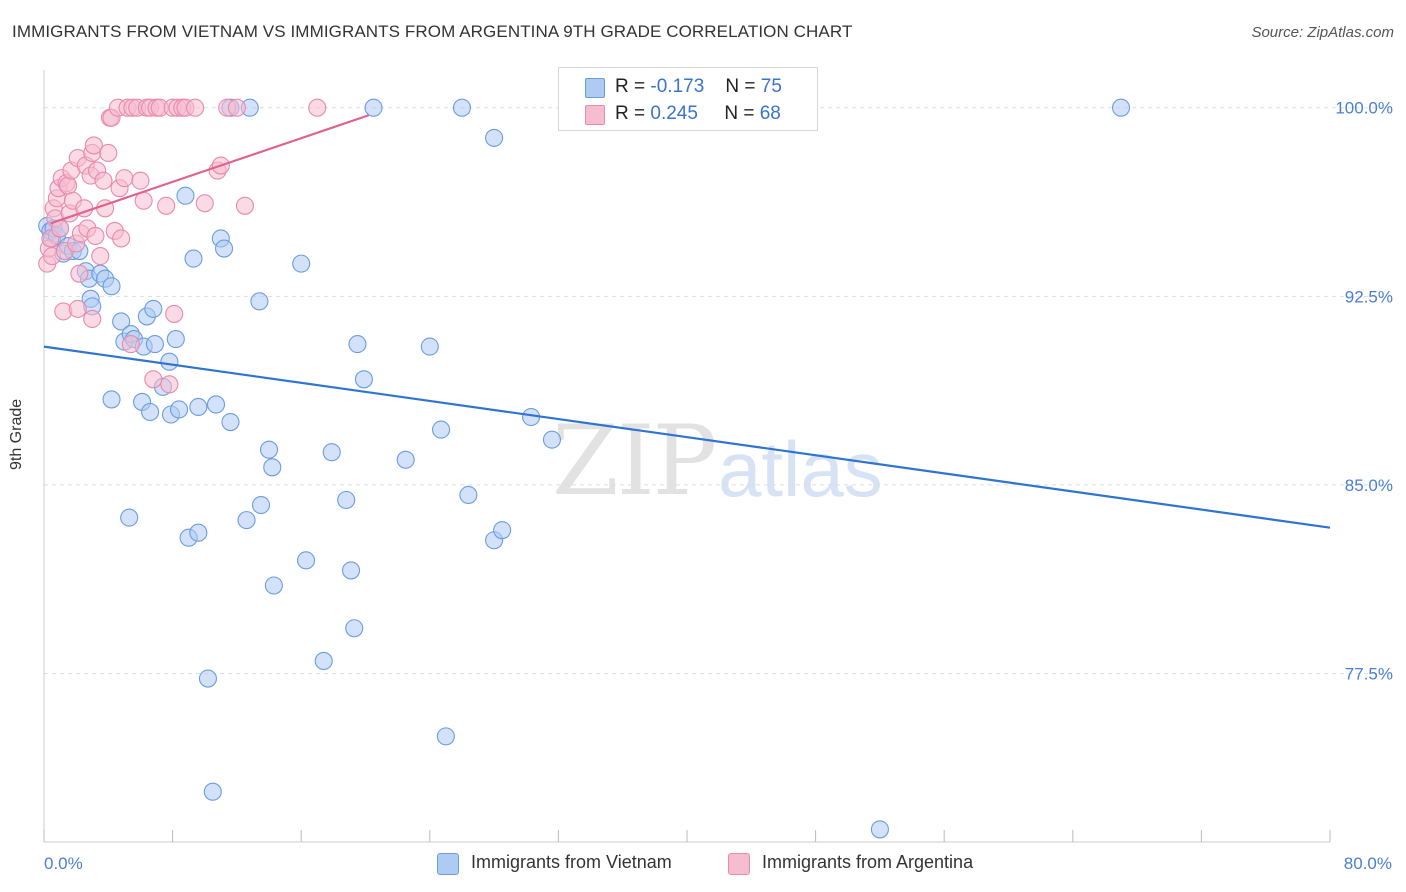 The height and width of the screenshot is (892, 1406). I want to click on argentina-r-label: R =, so click(630, 113).